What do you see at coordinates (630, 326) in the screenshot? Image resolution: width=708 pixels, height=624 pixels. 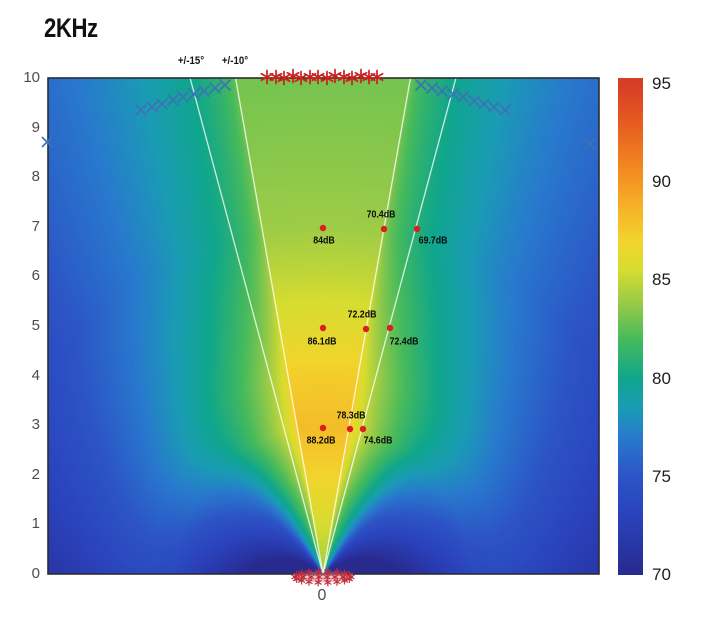 I see `colorbar` at bounding box center [630, 326].